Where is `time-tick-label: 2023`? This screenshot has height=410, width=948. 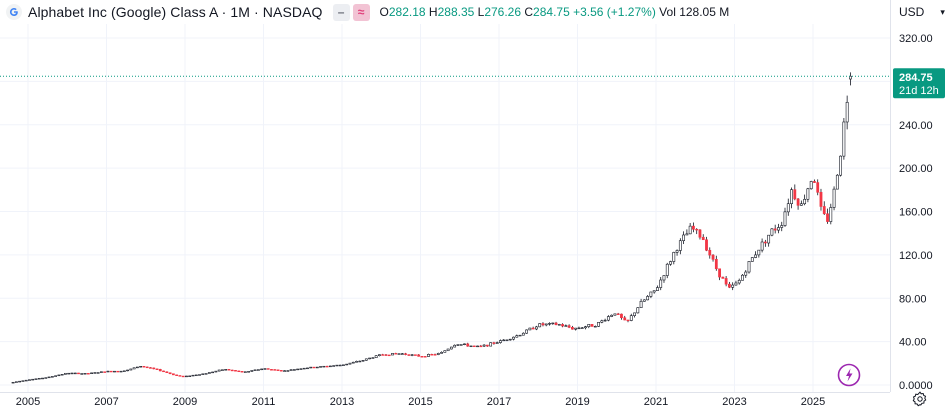
time-tick-label: 2023 is located at coordinates (734, 402).